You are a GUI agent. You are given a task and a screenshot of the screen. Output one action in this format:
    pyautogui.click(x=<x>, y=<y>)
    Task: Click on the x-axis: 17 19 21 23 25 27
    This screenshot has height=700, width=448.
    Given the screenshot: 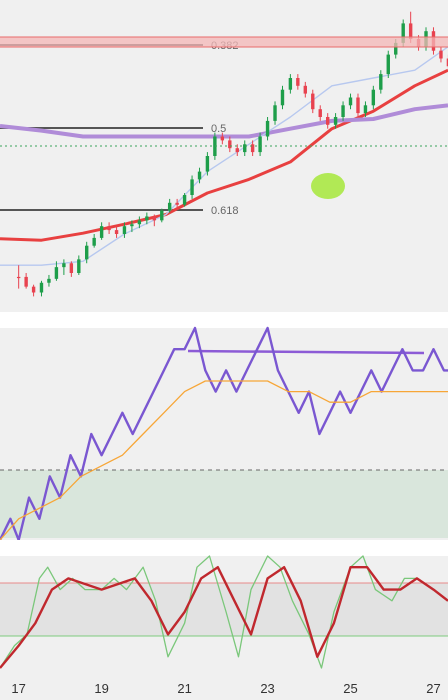 What is the action you would take?
    pyautogui.click(x=225, y=688)
    